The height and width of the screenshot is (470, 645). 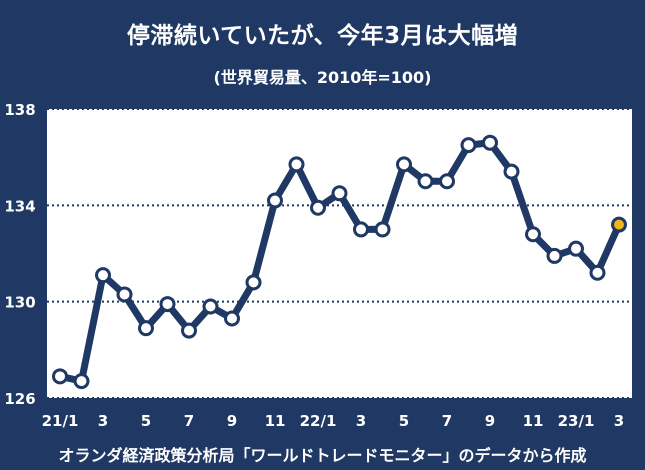 What do you see at coordinates (19, 110) in the screenshot?
I see `y-tick-label: 138` at bounding box center [19, 110].